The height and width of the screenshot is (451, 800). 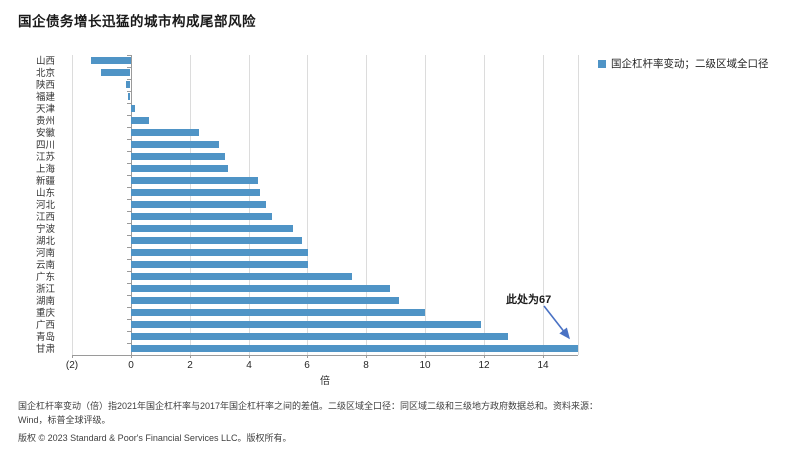 What do you see at coordinates (45, 133) in the screenshot?
I see `category-label: 安徽` at bounding box center [45, 133].